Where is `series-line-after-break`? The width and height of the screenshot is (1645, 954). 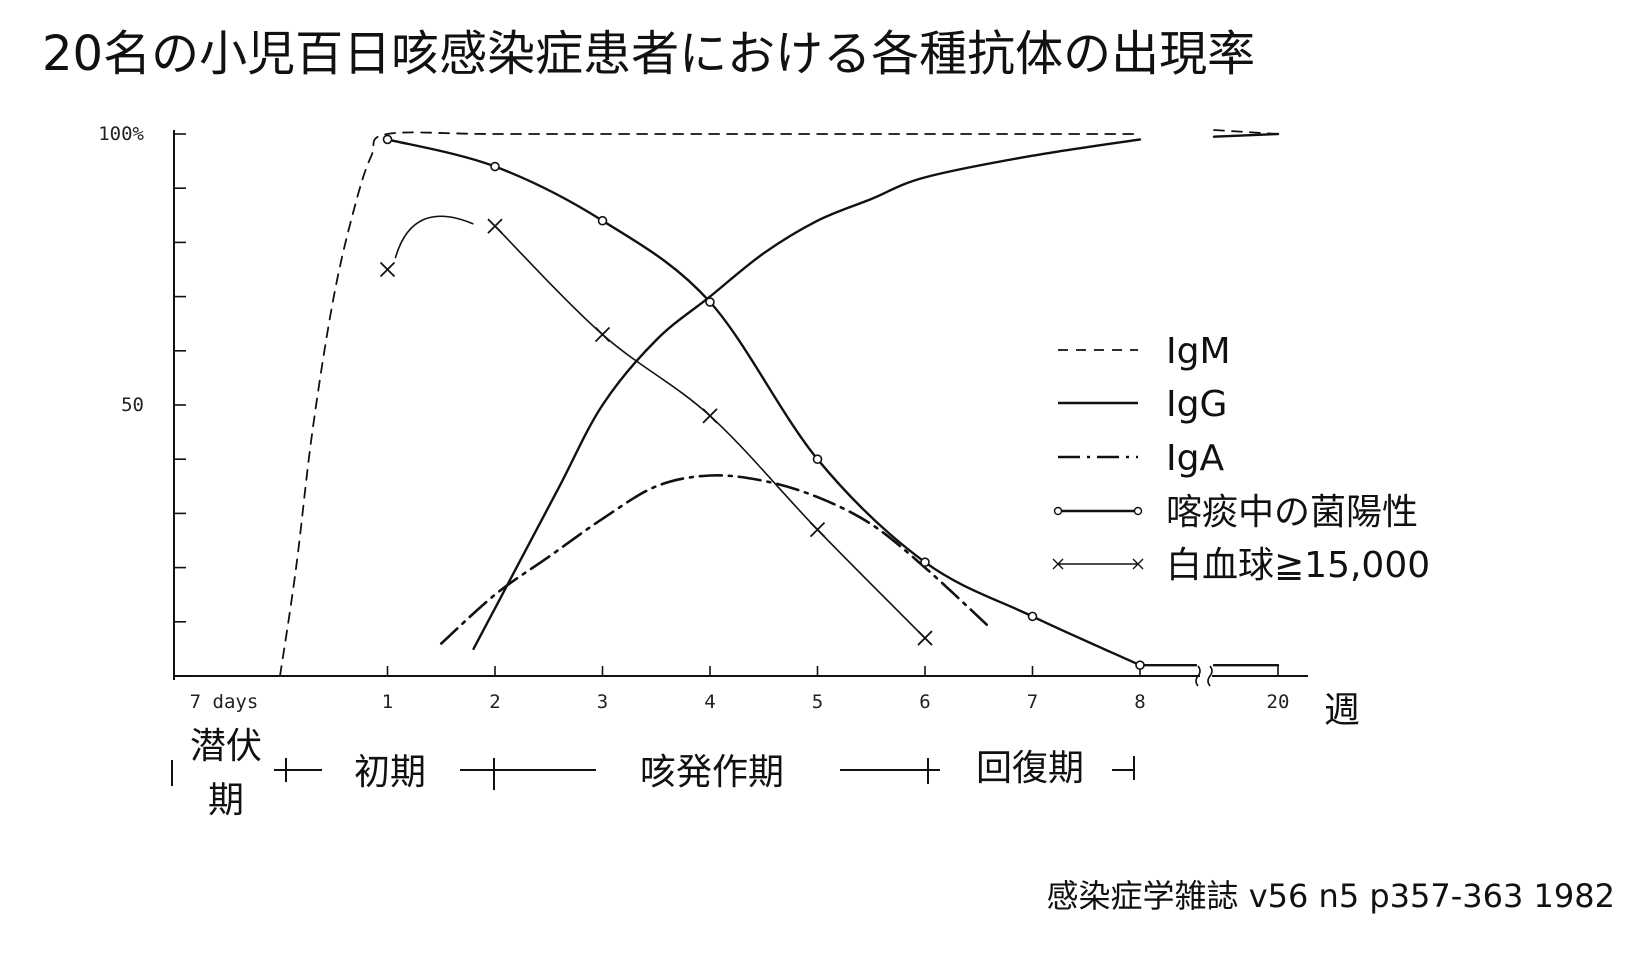 series-line-after-break is located at coordinates (1246, 135).